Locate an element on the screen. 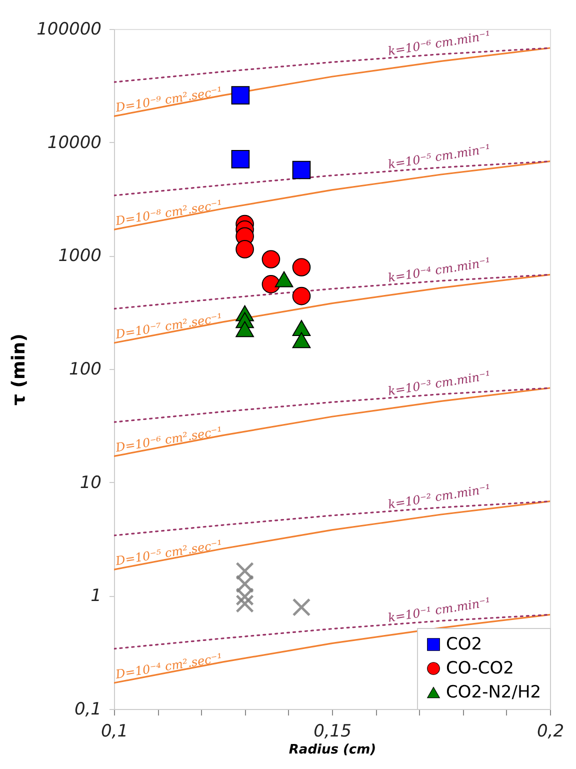 Image resolution: width=576 pixels, height=769 pixels. text: k=10⁻⁵ cm.min⁻¹ is located at coordinates (439, 157).